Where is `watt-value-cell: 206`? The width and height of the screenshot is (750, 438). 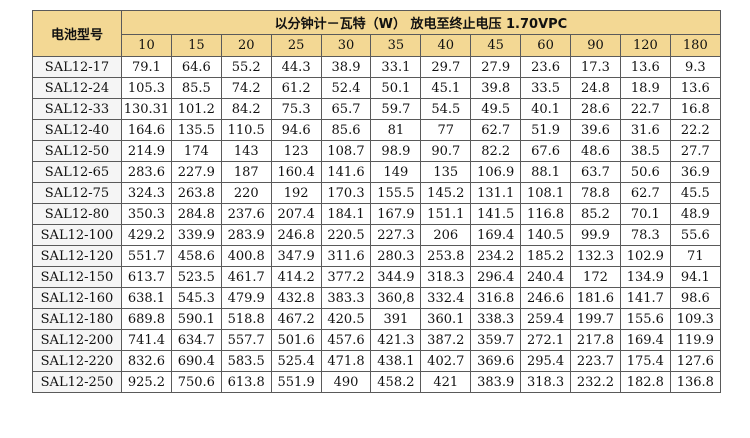 watt-value-cell: 206 is located at coordinates (446, 235).